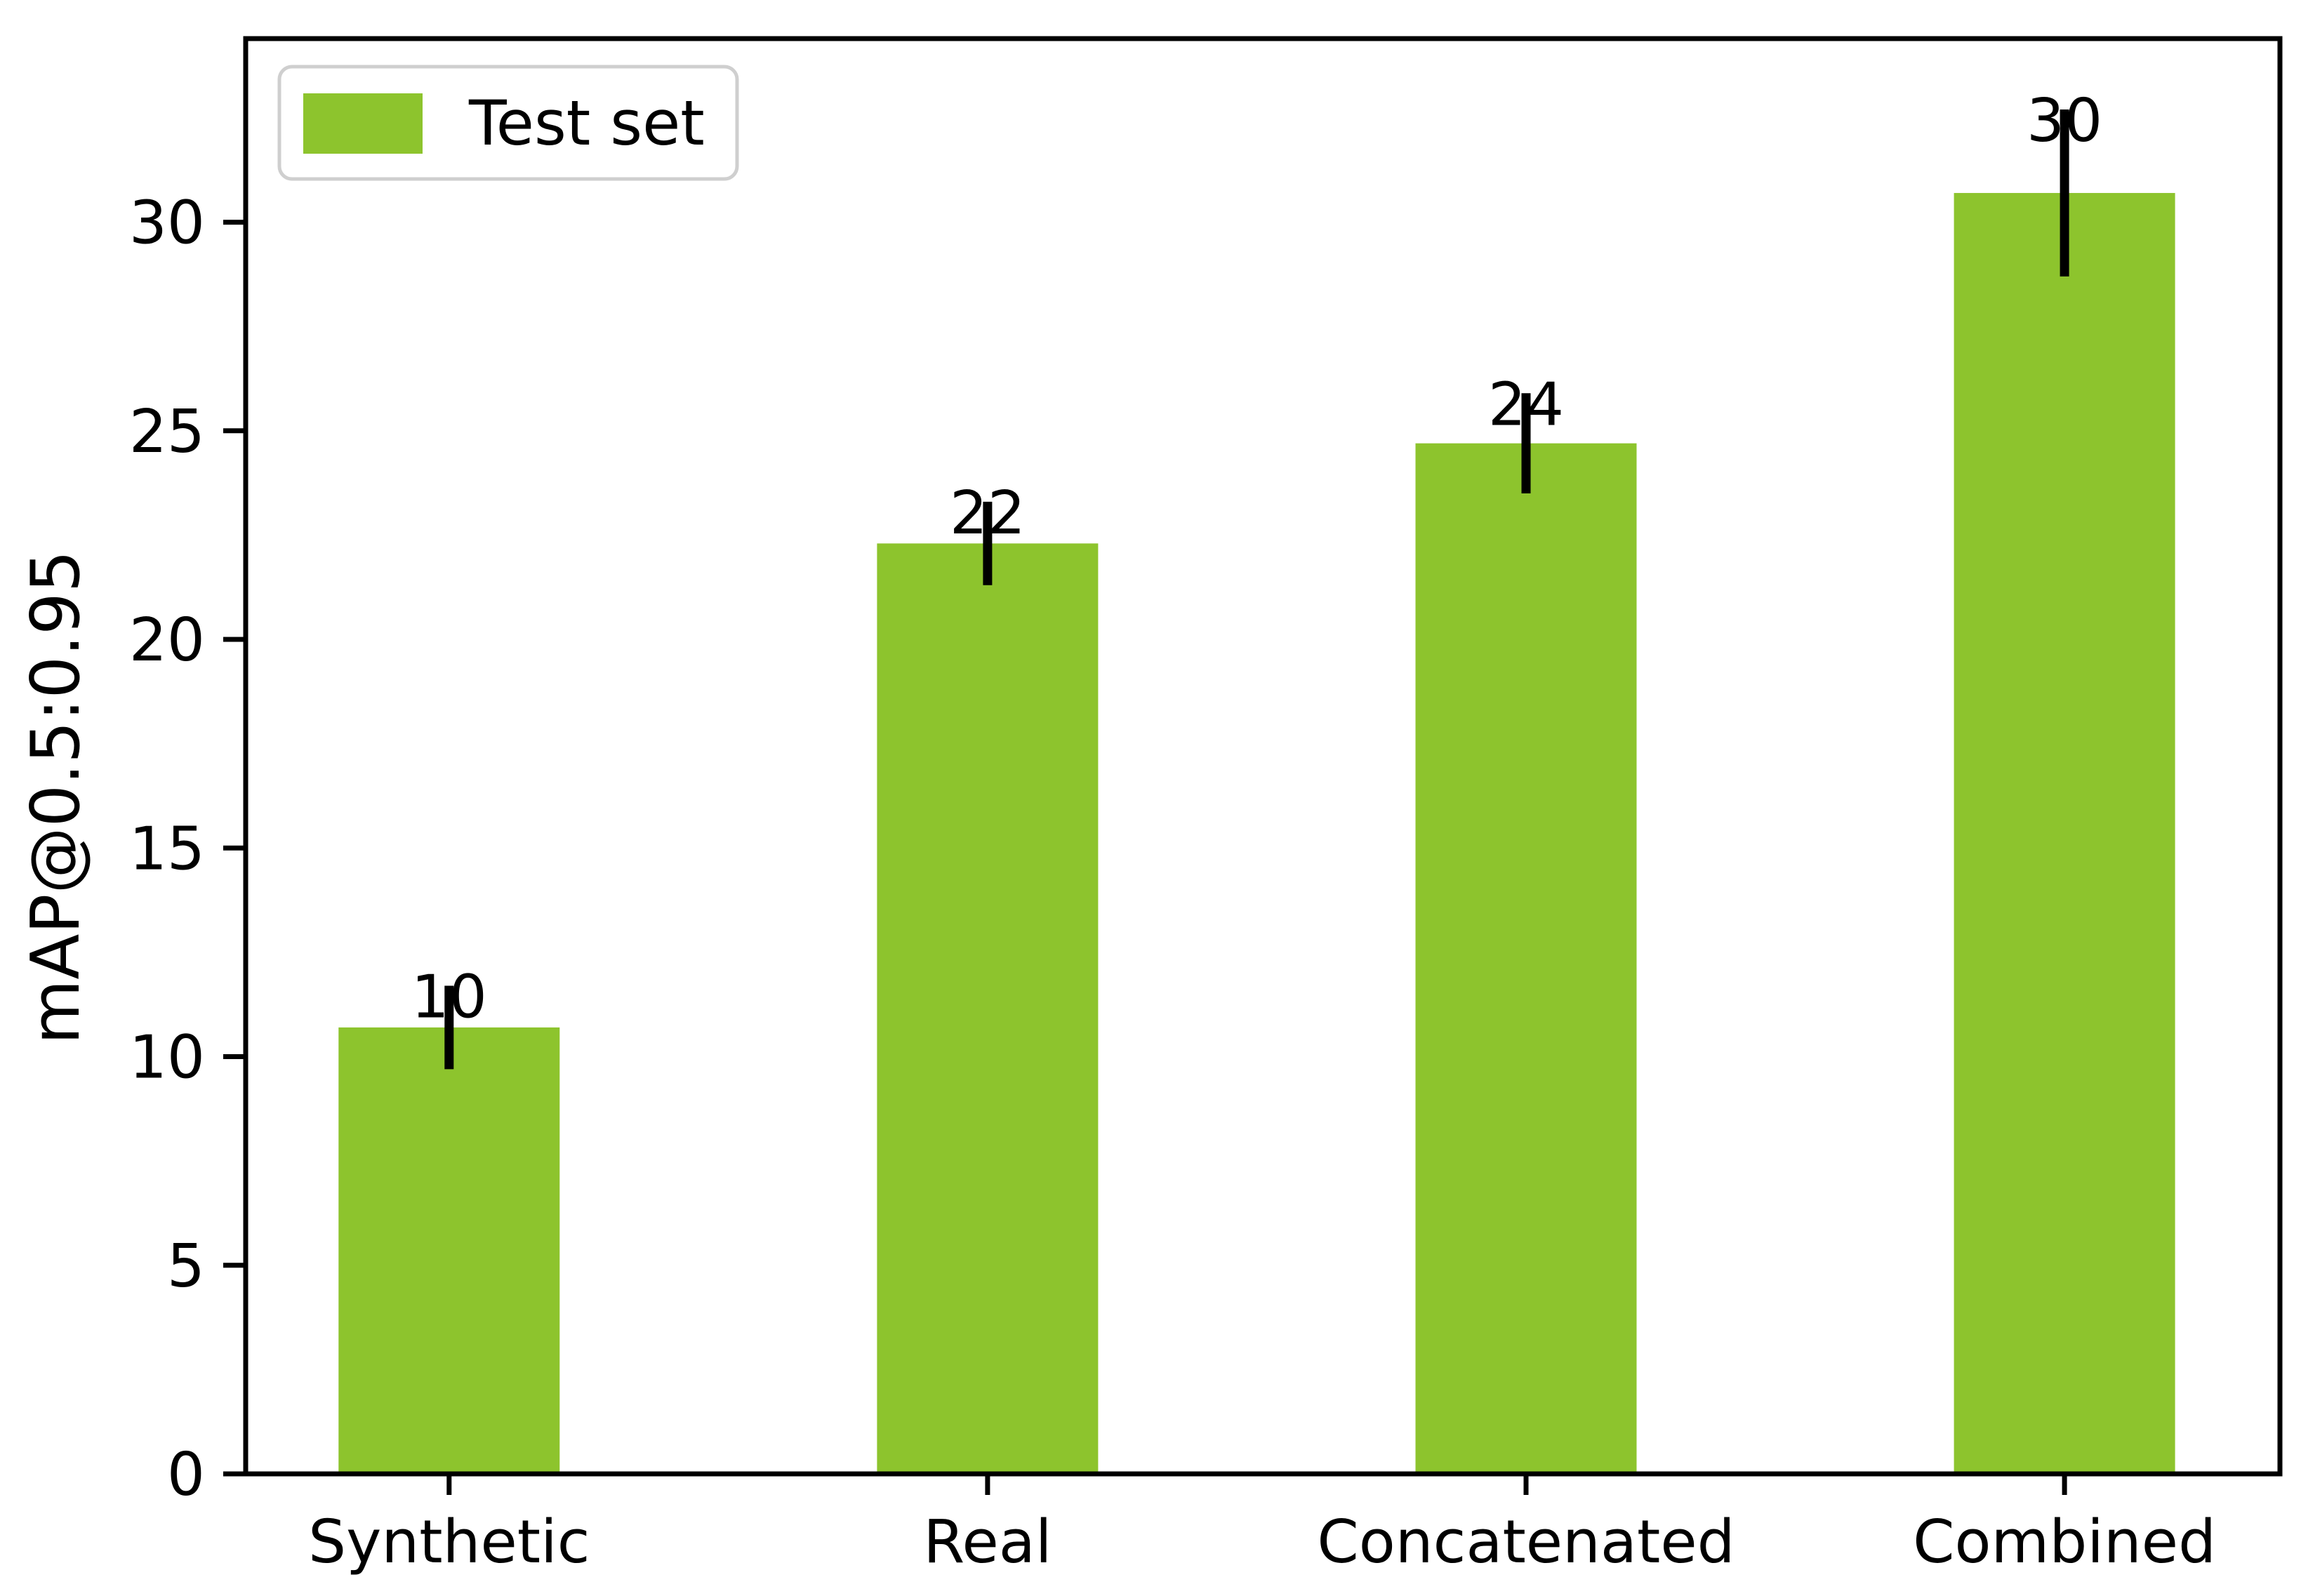 Image resolution: width=2301 pixels, height=1596 pixels. I want to click on bar-concatenated, so click(1526, 958).